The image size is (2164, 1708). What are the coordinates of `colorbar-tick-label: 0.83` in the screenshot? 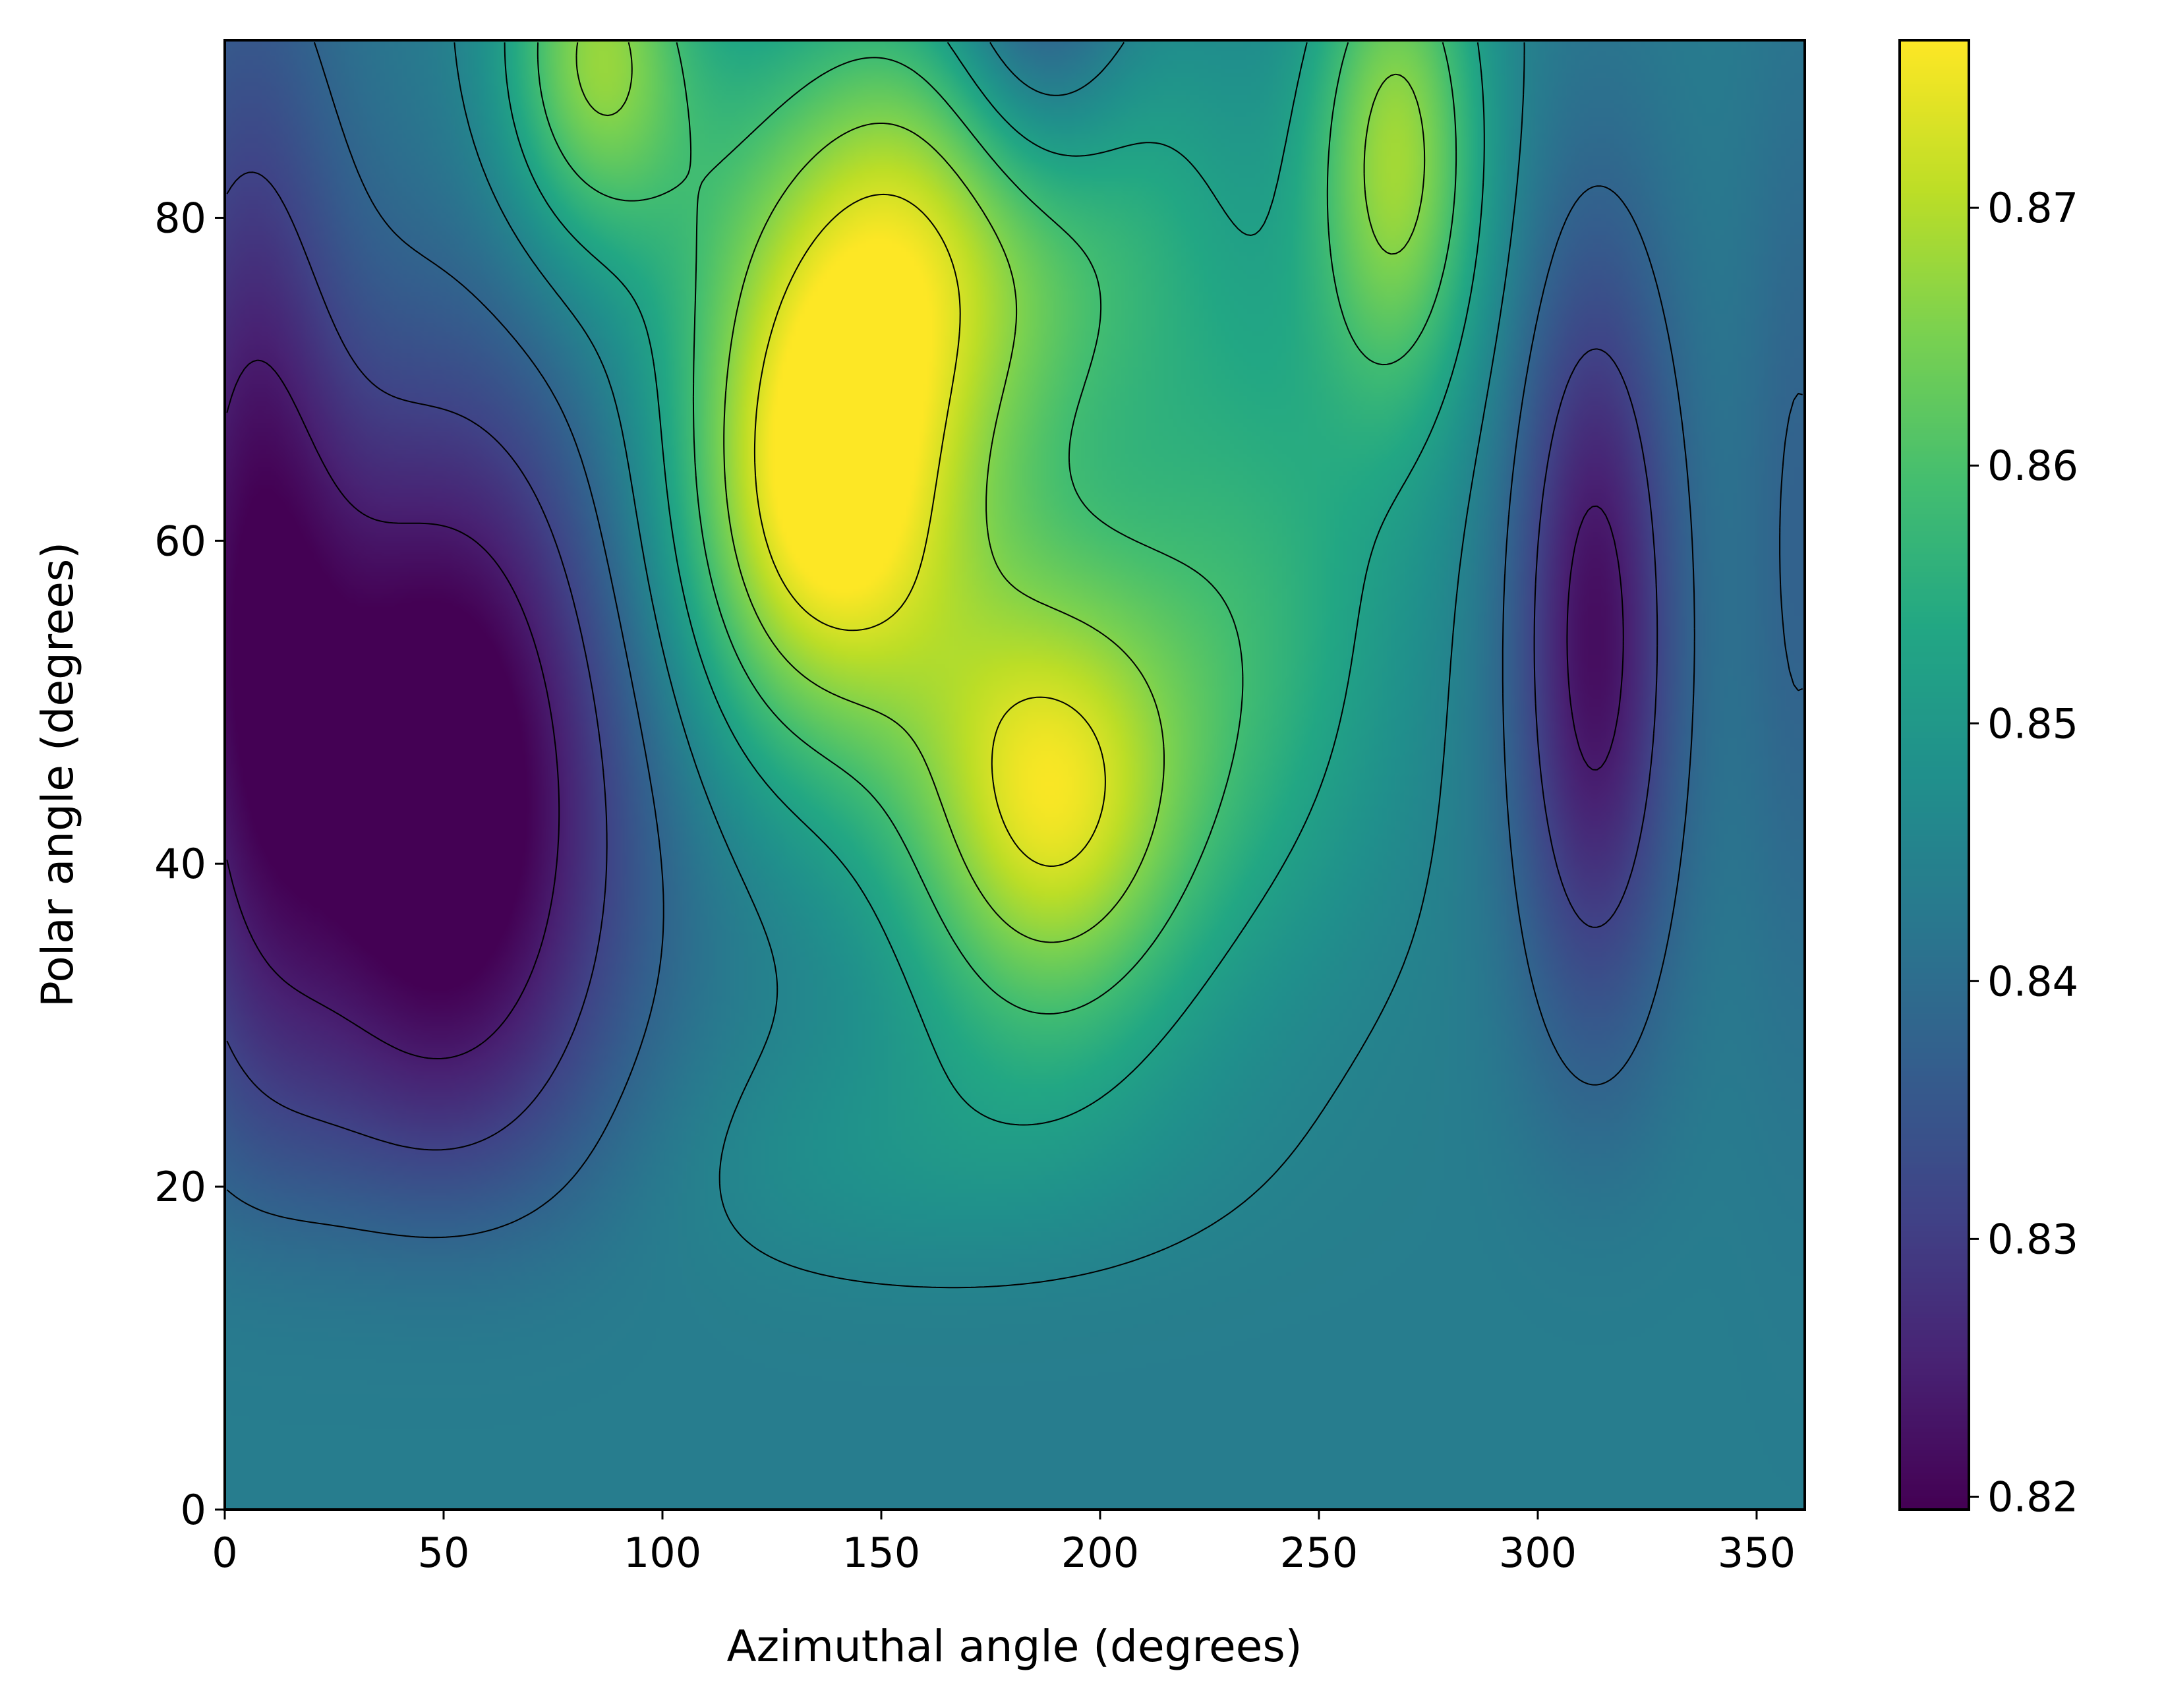 It's located at (2032, 1239).